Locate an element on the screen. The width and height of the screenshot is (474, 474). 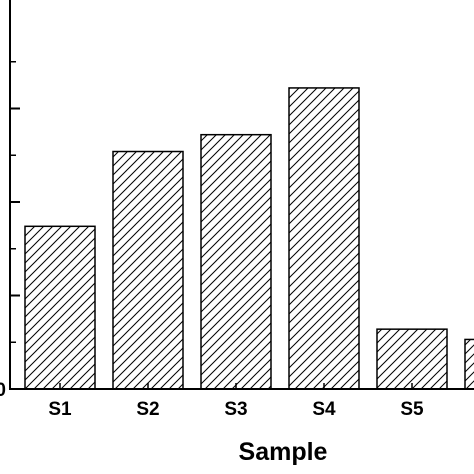
bar-s5 is located at coordinates (412, 359).